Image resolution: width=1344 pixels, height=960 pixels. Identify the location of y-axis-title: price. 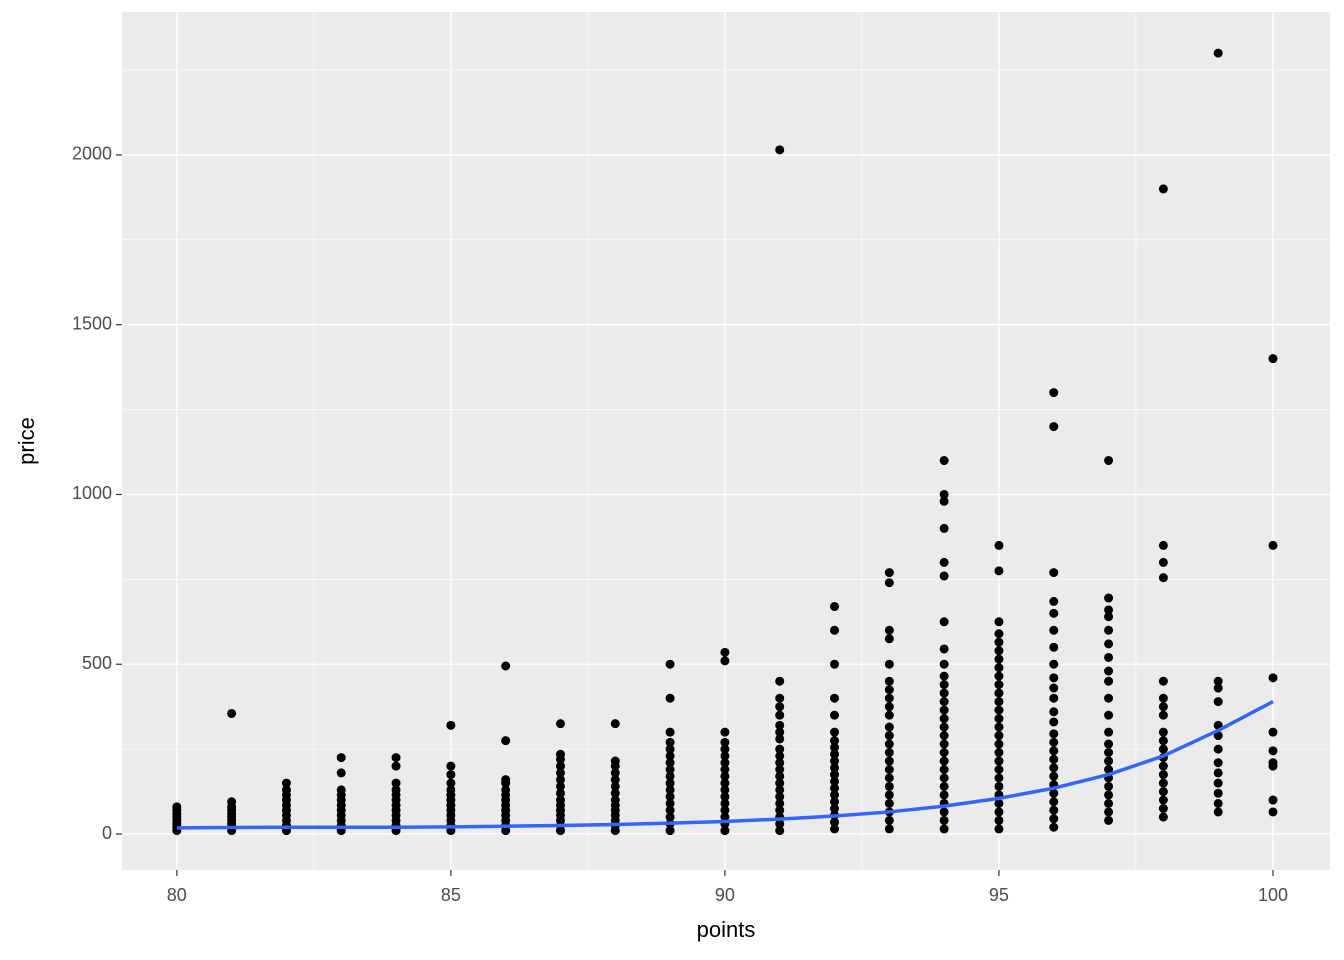
(26, 441).